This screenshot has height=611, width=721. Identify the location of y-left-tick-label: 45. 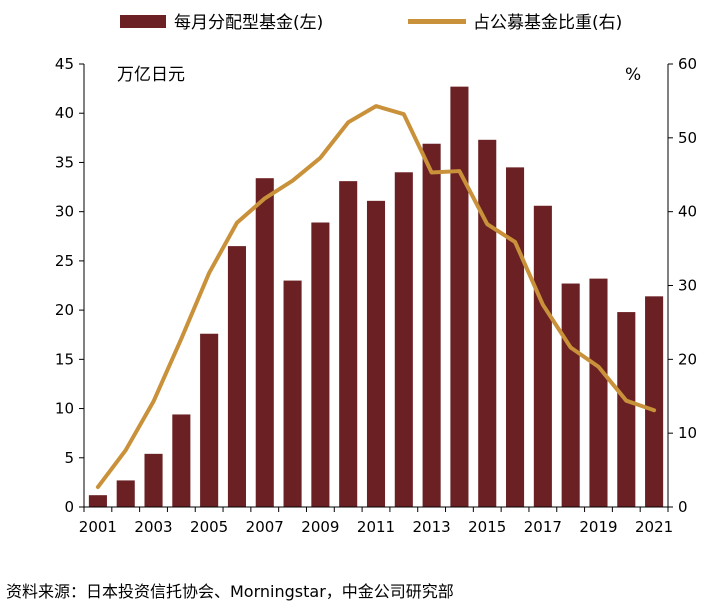
(64, 64).